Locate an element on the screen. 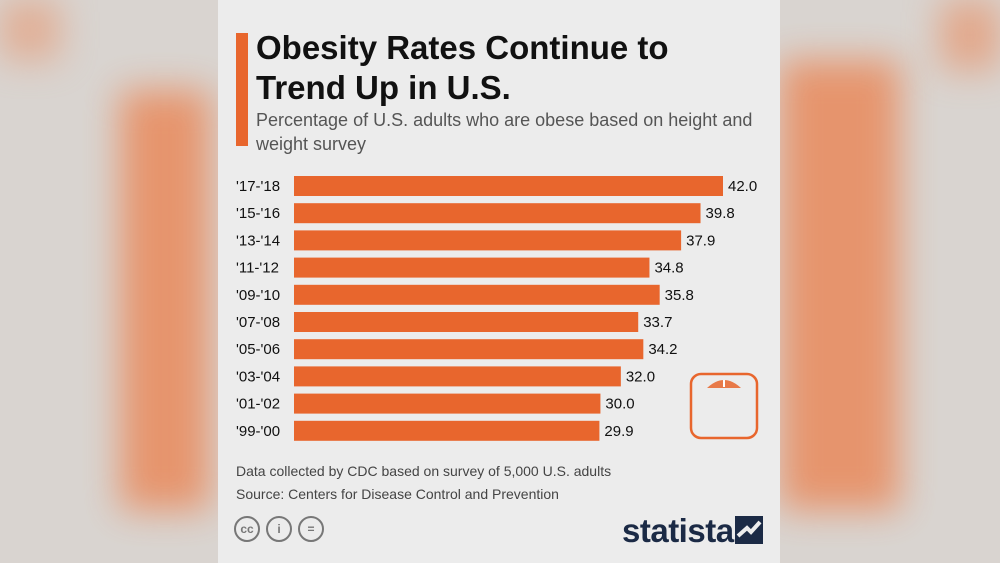 The width and height of the screenshot is (1000, 563). value-label: 39.8 is located at coordinates (720, 213).